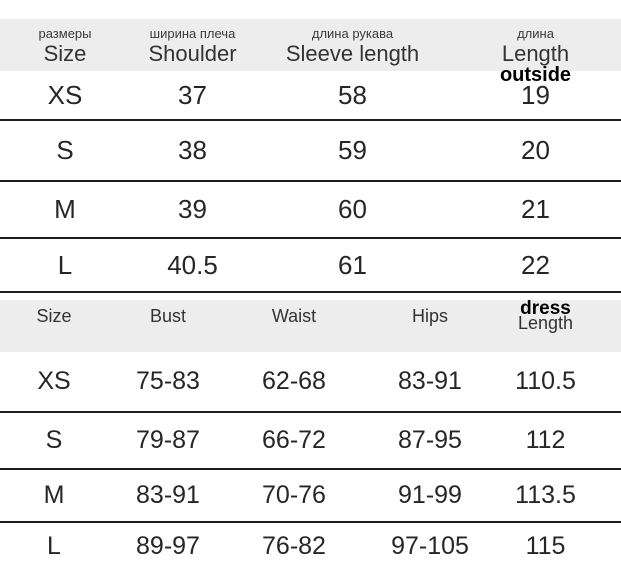 The image size is (621, 569). I want to click on table2-header-hips: Hips, so click(430, 326).